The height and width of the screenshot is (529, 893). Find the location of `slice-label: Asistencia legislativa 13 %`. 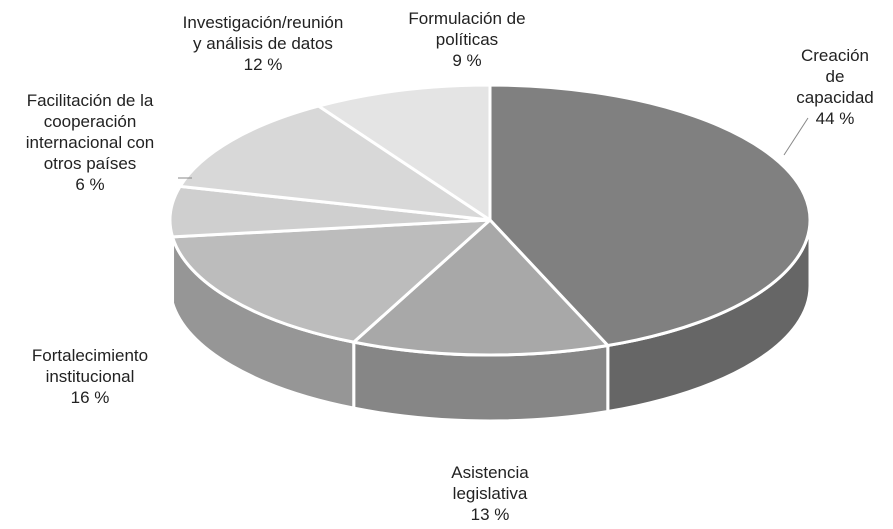

slice-label: Asistencia legislativa 13 % is located at coordinates (489, 493).